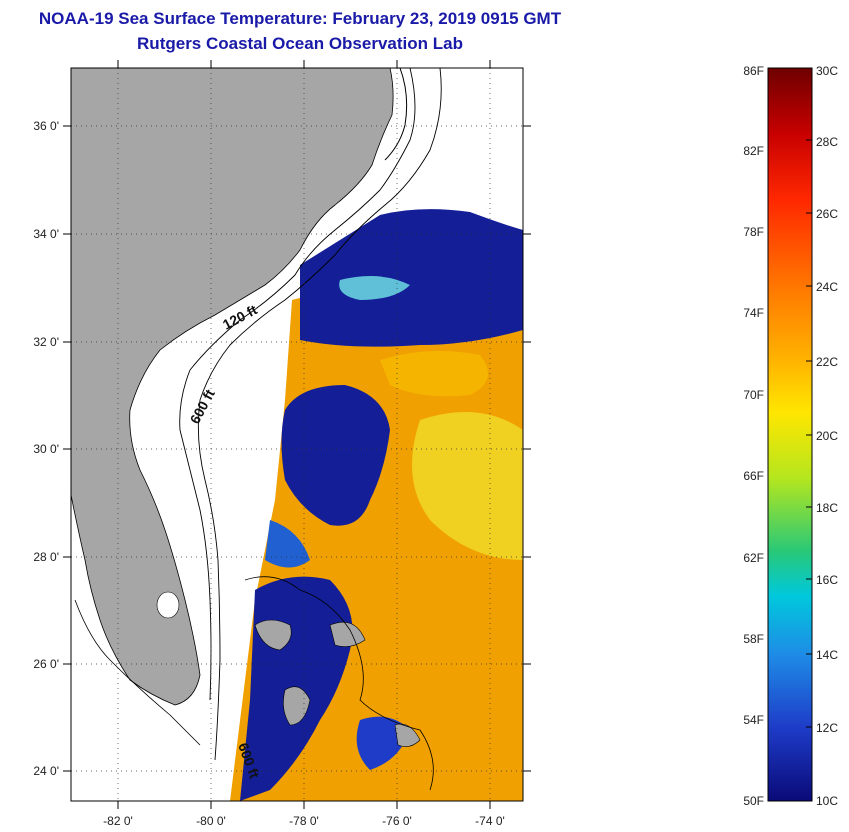 The width and height of the screenshot is (849, 832). I want to click on lat-label: 24 0', so click(46, 771).